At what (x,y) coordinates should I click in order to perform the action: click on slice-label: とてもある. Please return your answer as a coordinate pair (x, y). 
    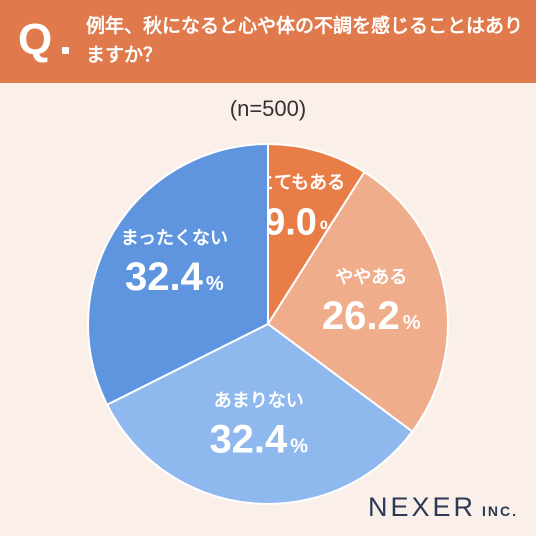
    Looking at the image, I should click on (301, 183).